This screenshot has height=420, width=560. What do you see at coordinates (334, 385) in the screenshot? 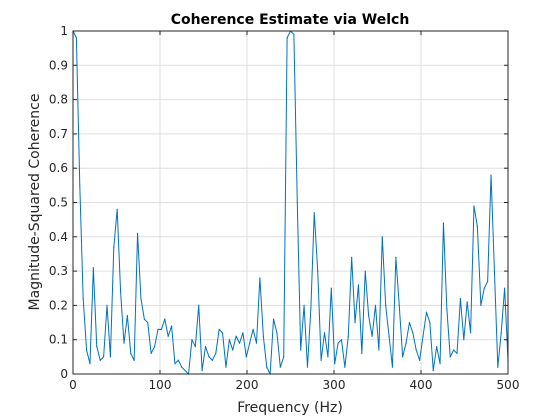
I see `x-tick-label: 300` at bounding box center [334, 385].